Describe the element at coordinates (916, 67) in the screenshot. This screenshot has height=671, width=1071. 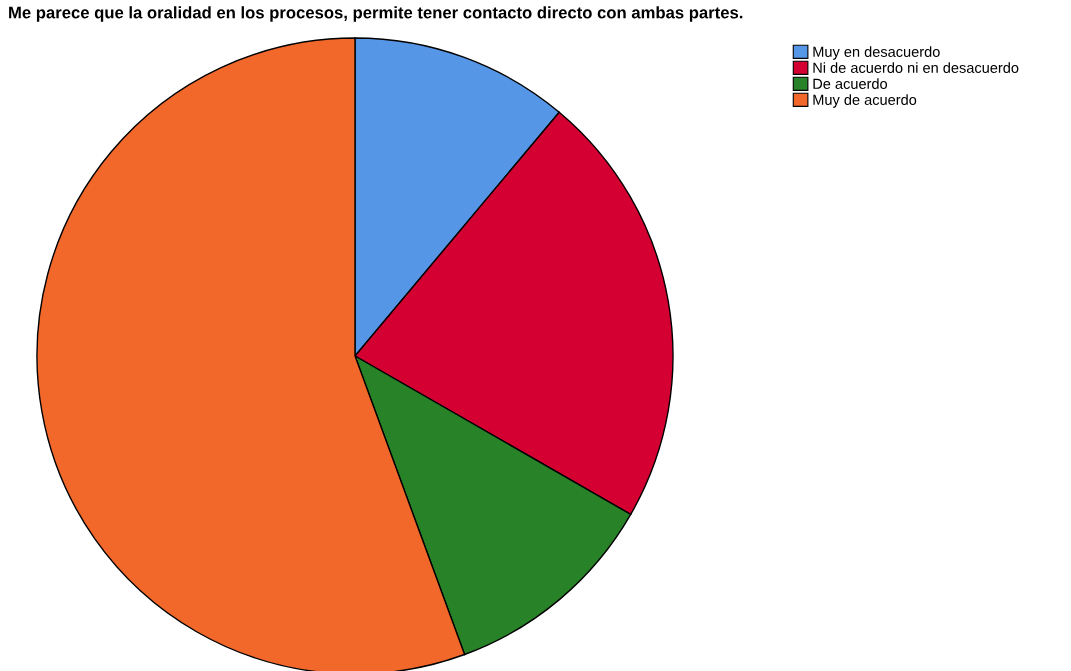
I see `legend-label: Ni de acuerdo ni en desacuerdo` at that location.